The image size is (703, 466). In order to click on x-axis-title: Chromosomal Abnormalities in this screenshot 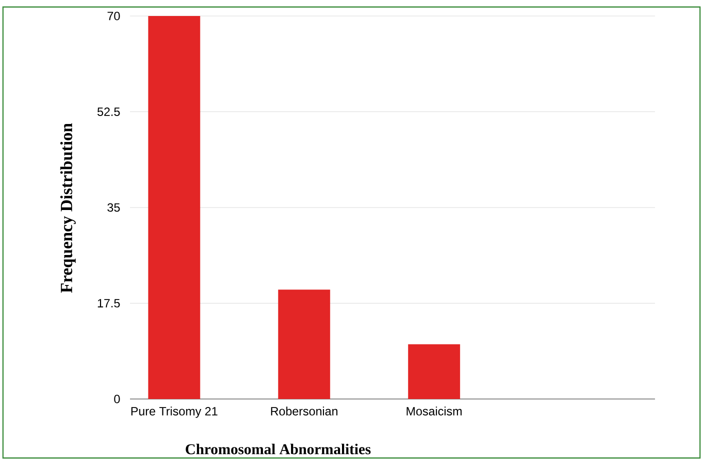, I will do `click(278, 449)`.